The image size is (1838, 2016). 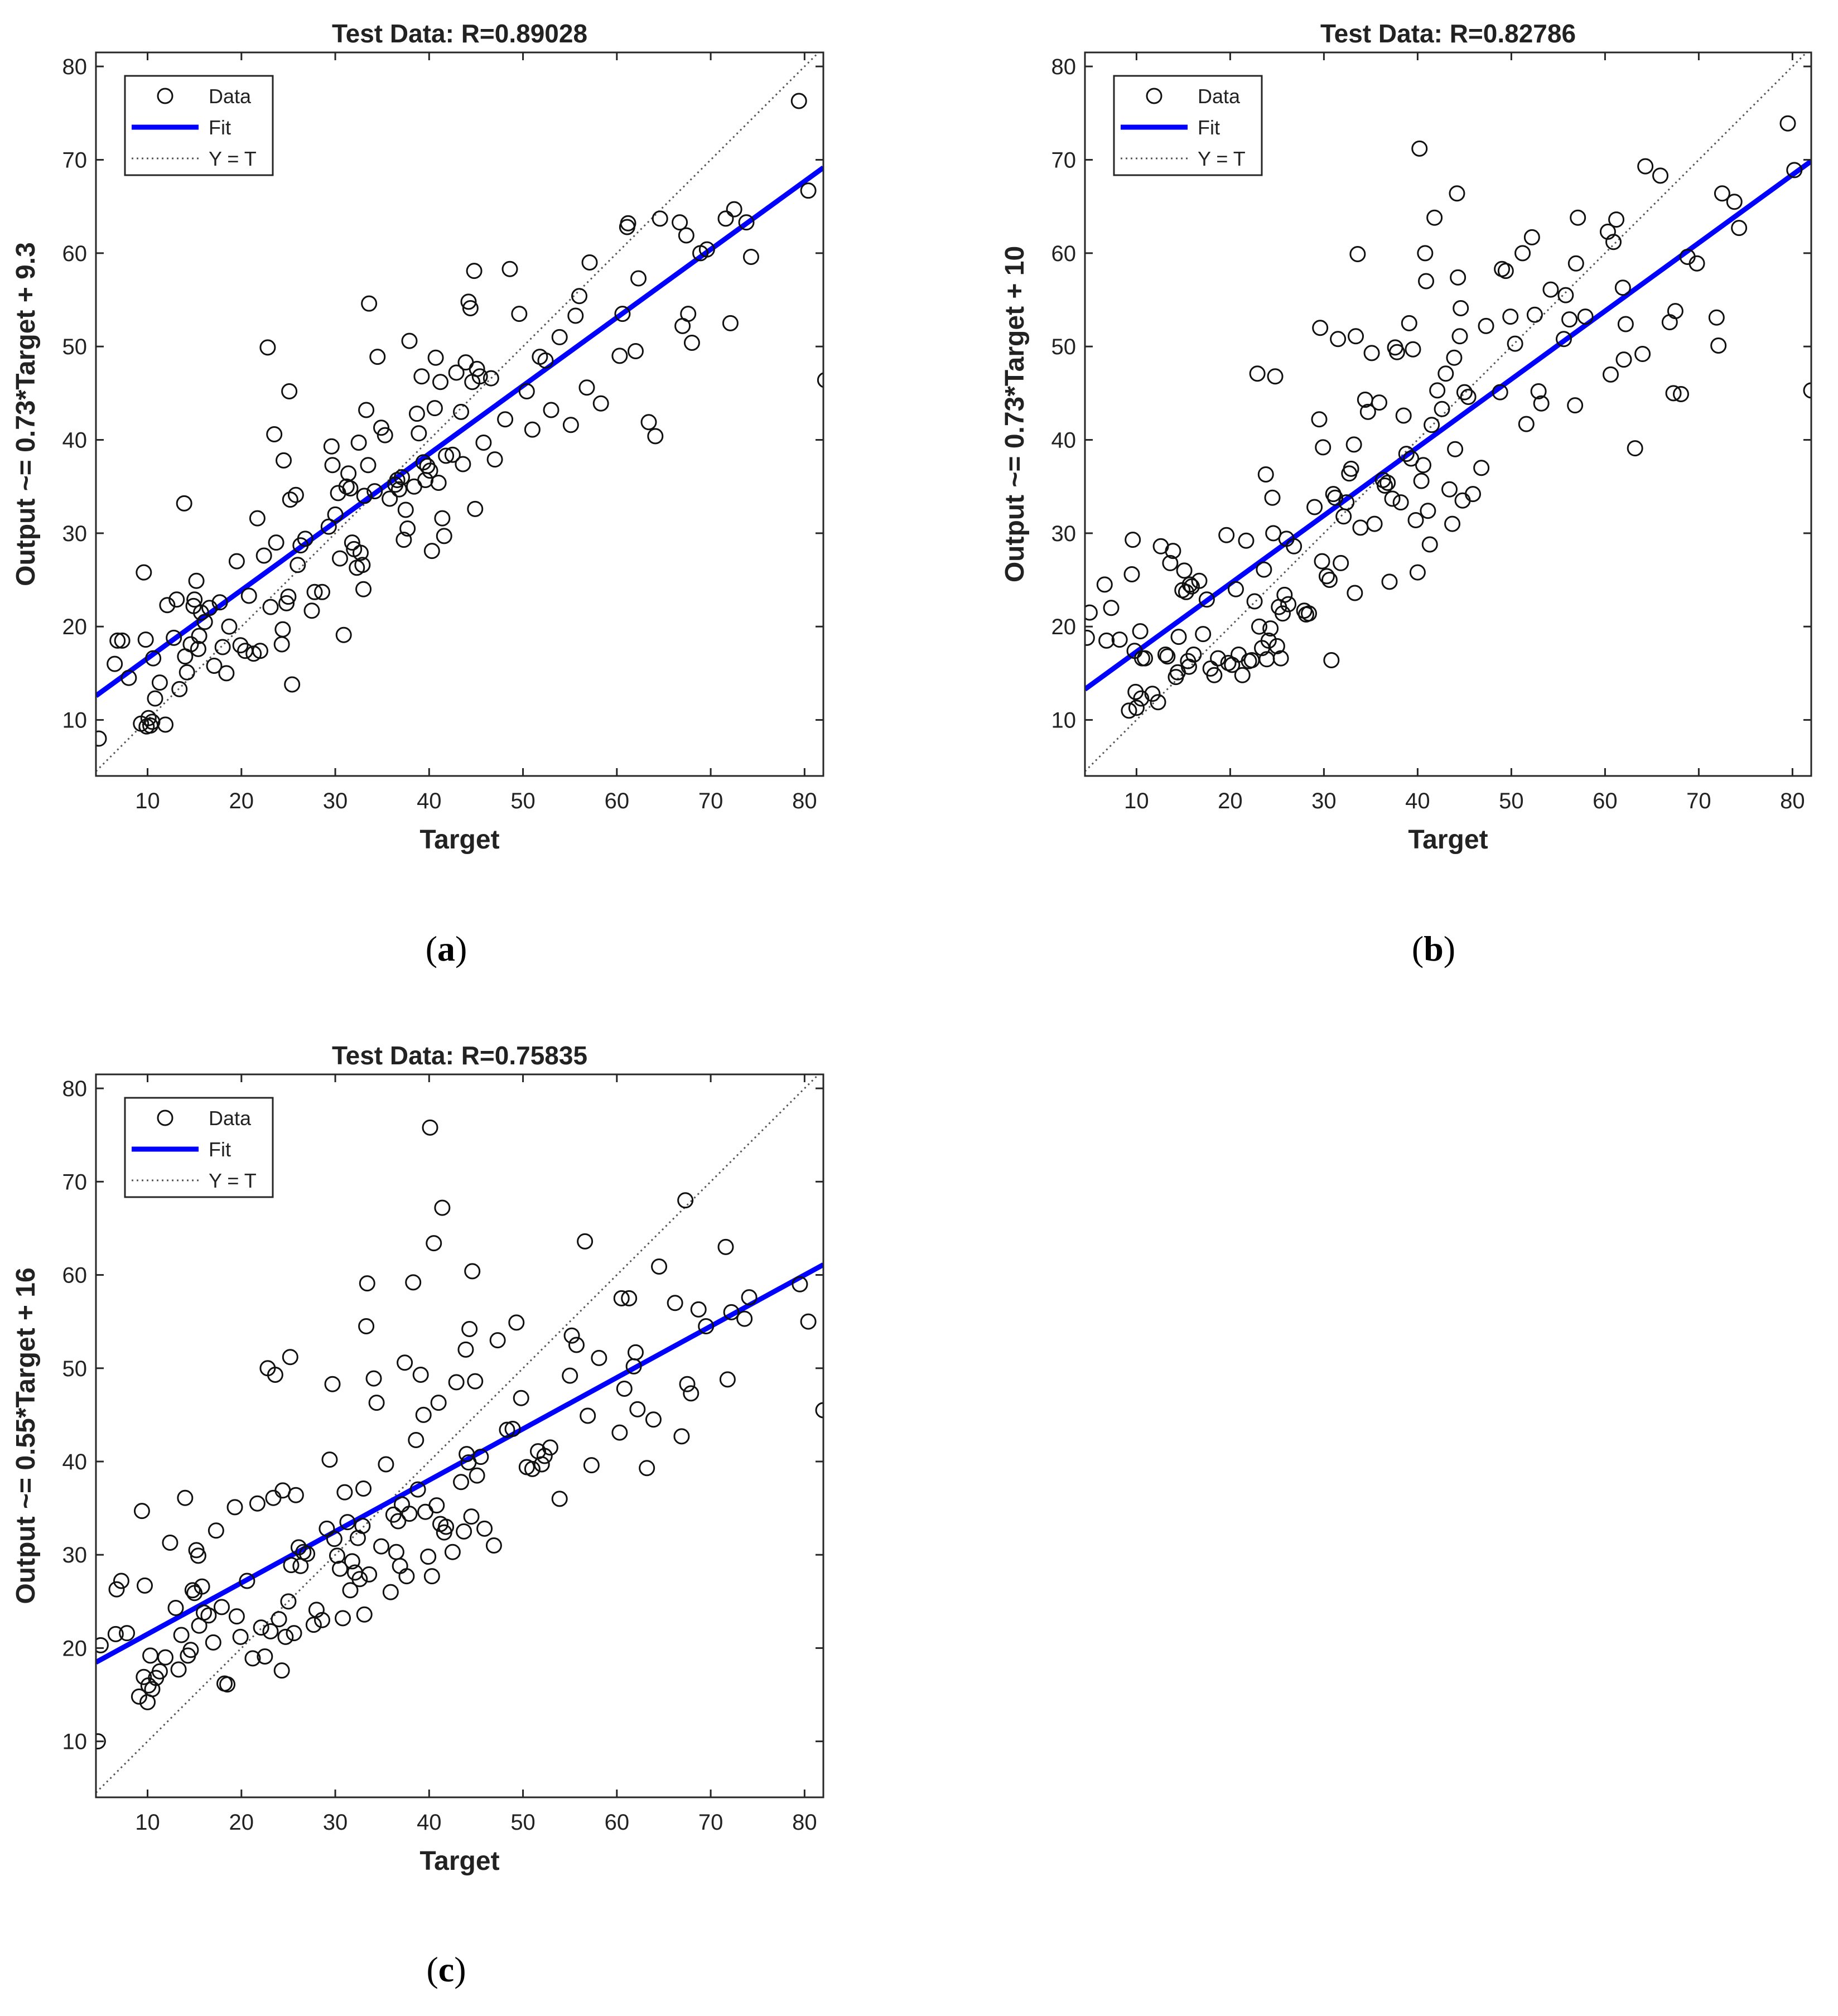 What do you see at coordinates (147, 1822) in the screenshot?
I see `x-tick-label: 10` at bounding box center [147, 1822].